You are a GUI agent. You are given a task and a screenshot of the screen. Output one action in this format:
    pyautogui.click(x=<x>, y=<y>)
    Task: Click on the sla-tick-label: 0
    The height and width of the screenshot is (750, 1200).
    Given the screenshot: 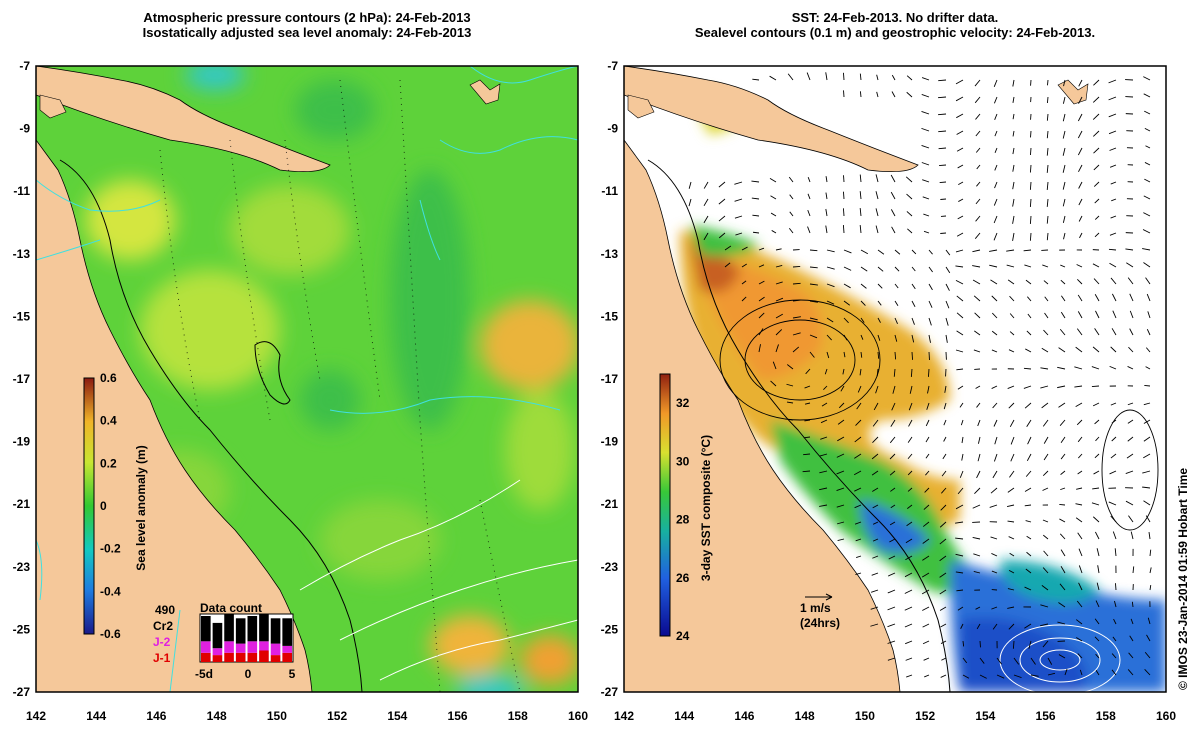 What is the action you would take?
    pyautogui.click(x=103, y=506)
    